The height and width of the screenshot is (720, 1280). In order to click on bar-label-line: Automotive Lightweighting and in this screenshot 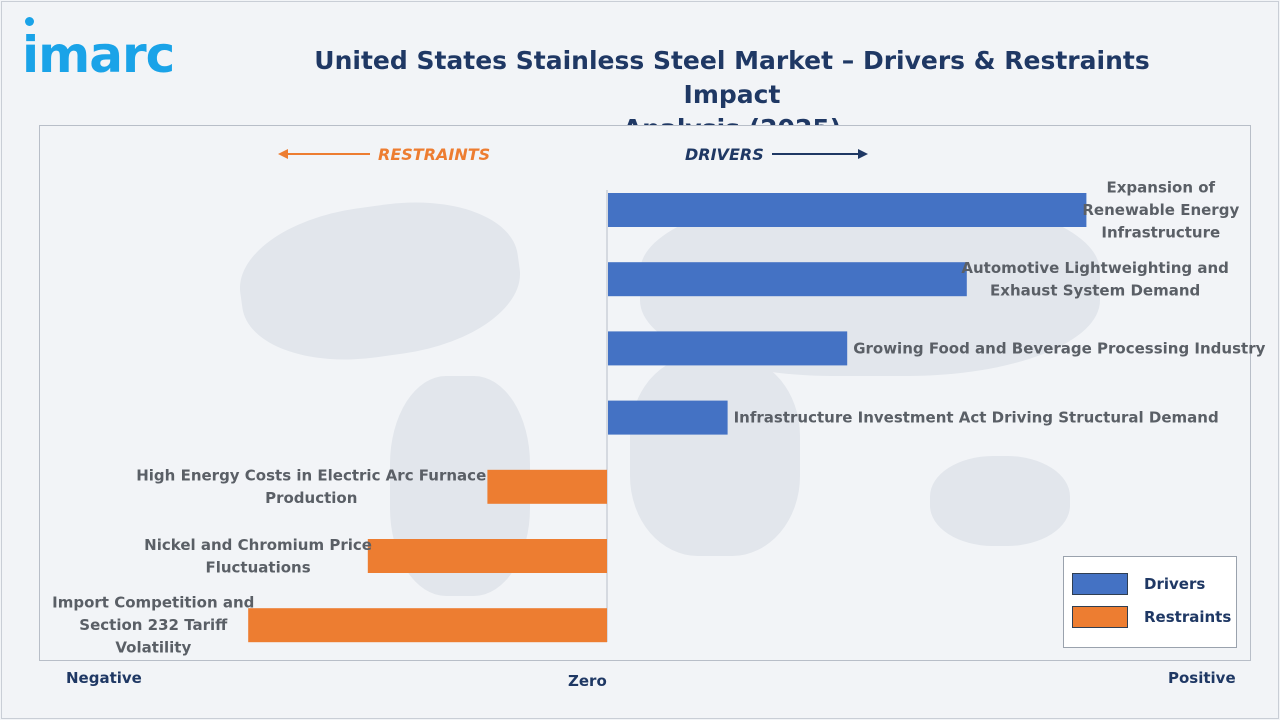, I will do `click(1095, 268)`.